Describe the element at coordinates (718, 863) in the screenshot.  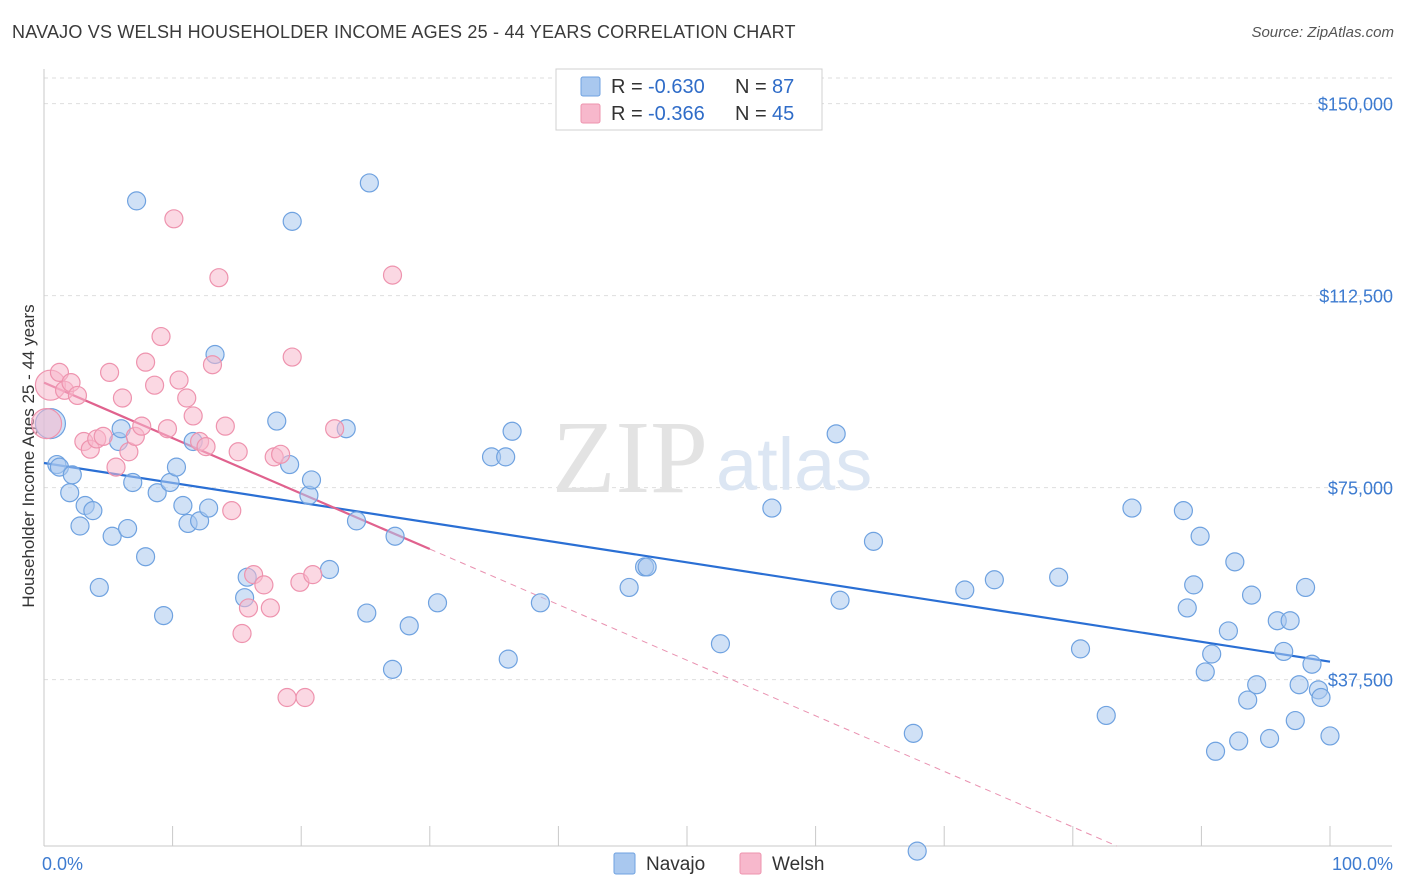
I see `series-legend: Navajo Welsh` at that location.